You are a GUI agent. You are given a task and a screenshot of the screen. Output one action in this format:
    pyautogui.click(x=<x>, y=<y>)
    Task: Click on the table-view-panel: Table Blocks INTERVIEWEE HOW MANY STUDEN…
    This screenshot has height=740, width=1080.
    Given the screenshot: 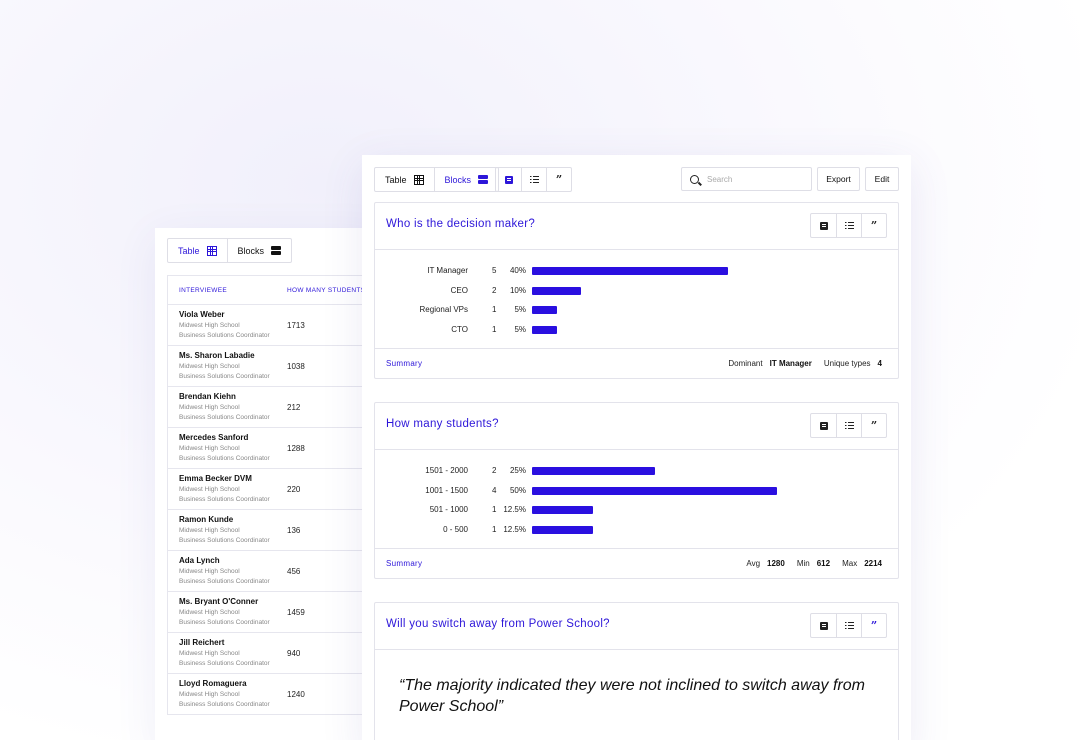 What is the action you would take?
    pyautogui.click(x=270, y=484)
    